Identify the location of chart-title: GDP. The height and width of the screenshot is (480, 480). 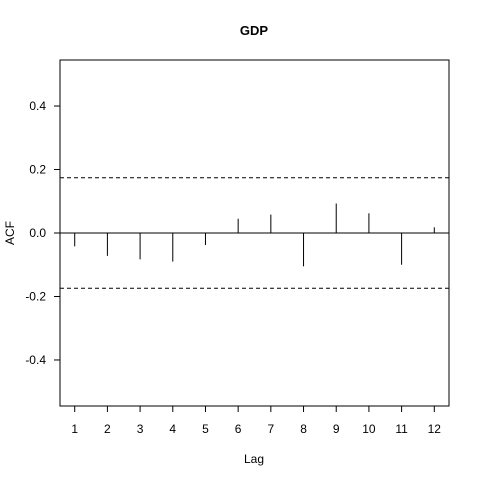
(254, 30).